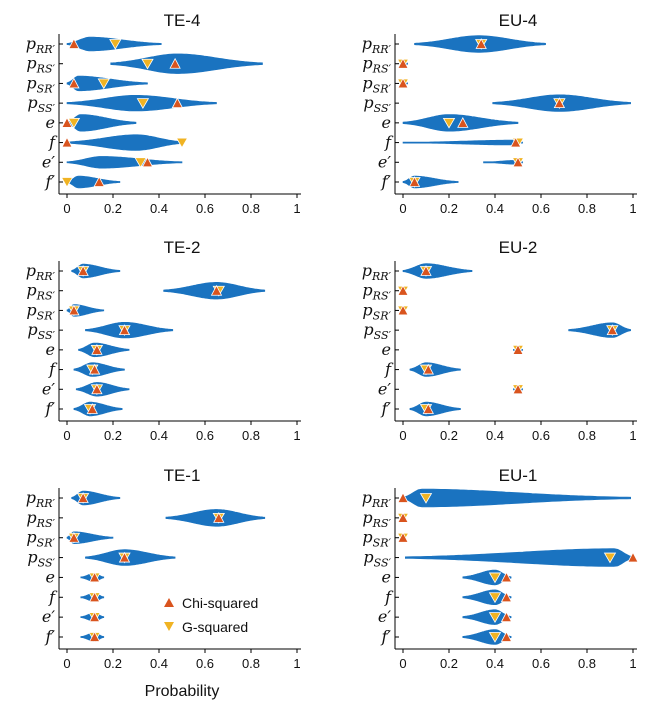 The height and width of the screenshot is (707, 649). What do you see at coordinates (376, 84) in the screenshot?
I see `param-label: pSR′` at bounding box center [376, 84].